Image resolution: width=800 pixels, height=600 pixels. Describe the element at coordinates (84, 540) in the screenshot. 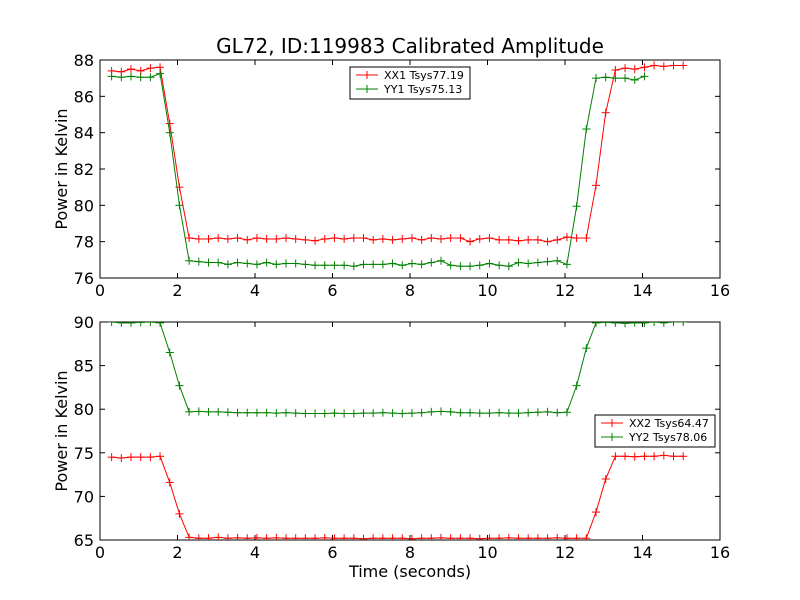

I see `y-tick-label: 65` at that location.